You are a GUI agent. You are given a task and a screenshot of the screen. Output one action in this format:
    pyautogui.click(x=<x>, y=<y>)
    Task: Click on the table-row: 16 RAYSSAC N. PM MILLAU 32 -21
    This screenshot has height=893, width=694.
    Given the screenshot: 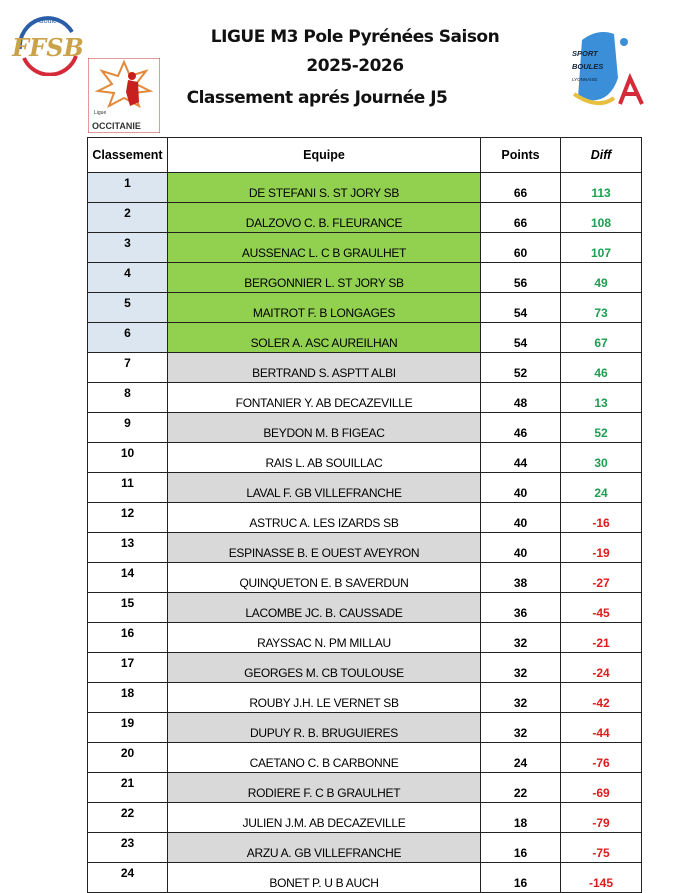 What is the action you would take?
    pyautogui.click(x=364, y=637)
    